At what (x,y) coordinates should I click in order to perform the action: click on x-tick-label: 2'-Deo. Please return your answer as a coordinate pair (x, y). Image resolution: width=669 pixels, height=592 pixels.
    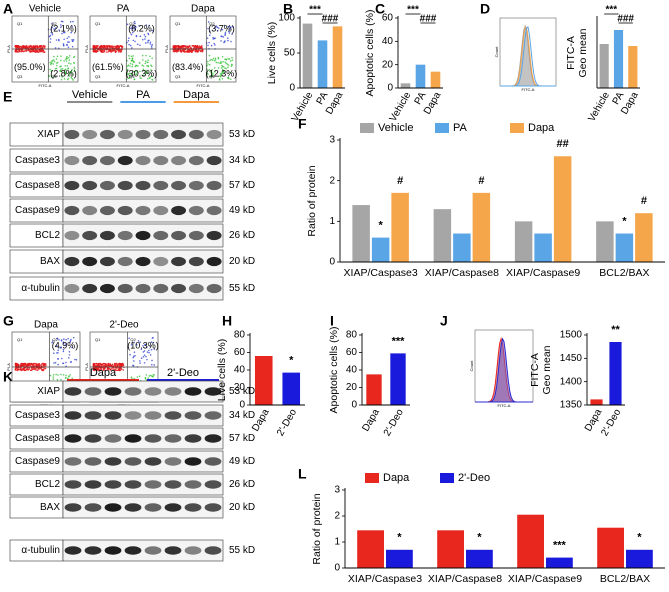
    Looking at the image, I should click on (287, 422).